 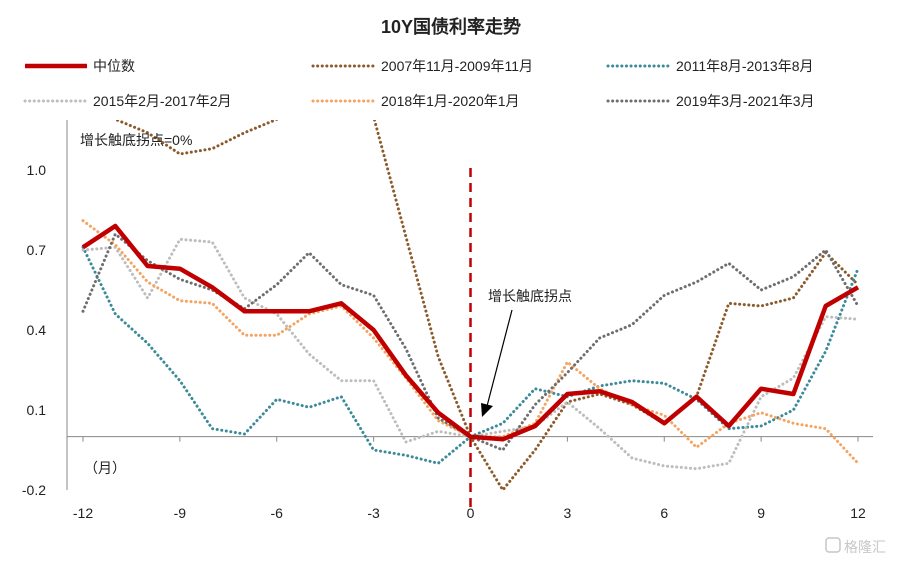 What do you see at coordinates (457, 66) in the screenshot?
I see `legend-label: 2007年11月-2009年11月` at bounding box center [457, 66].